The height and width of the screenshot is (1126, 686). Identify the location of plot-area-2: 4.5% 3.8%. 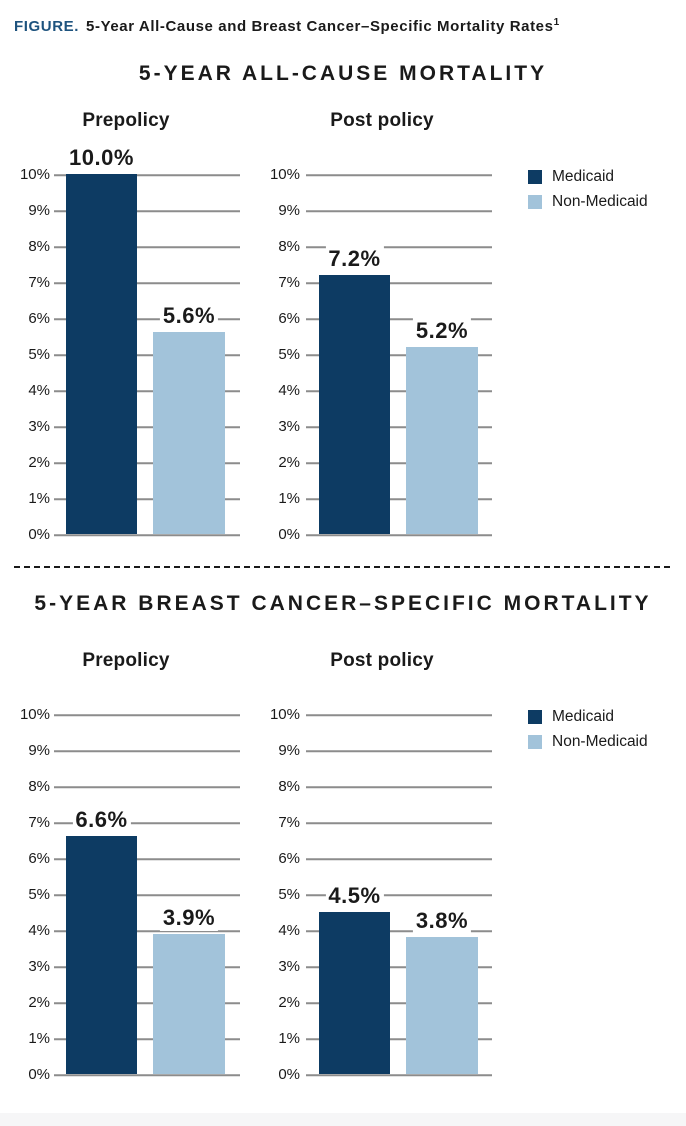
(399, 895).